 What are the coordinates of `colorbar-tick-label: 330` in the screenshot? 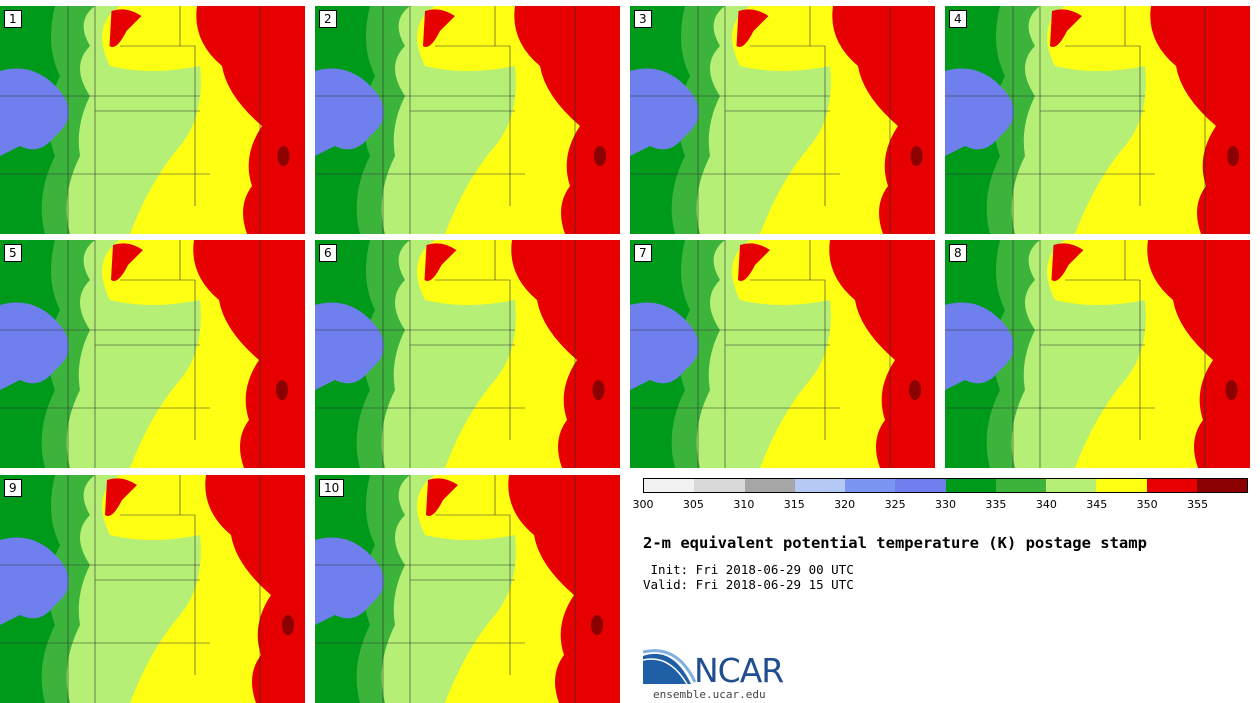 It's located at (945, 504).